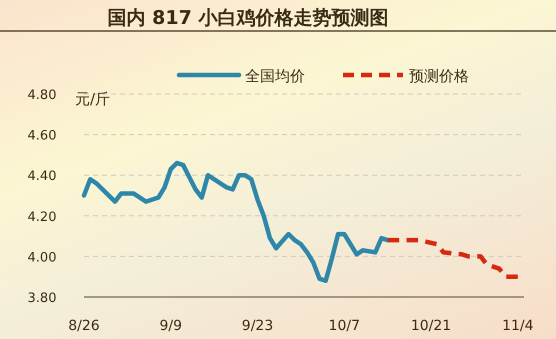 This screenshot has height=339, width=556. I want to click on x-tick-label: 8/26, so click(84, 326).